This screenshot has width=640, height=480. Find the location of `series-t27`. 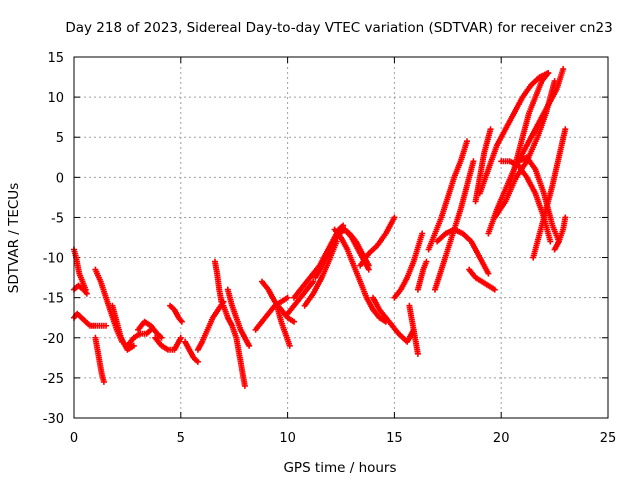

series-t27 is located at coordinates (408, 265).